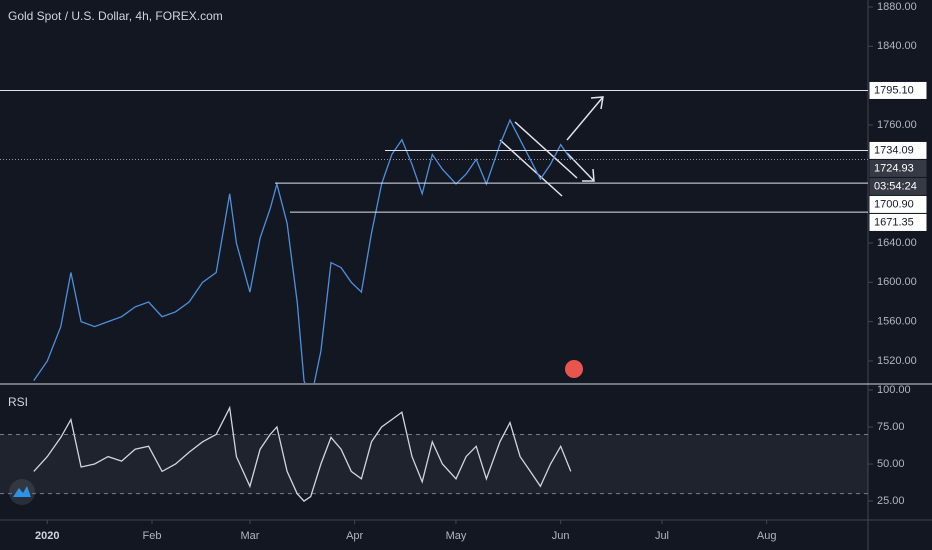 The width and height of the screenshot is (932, 550). I want to click on price-label: 1795.10, so click(894, 90).